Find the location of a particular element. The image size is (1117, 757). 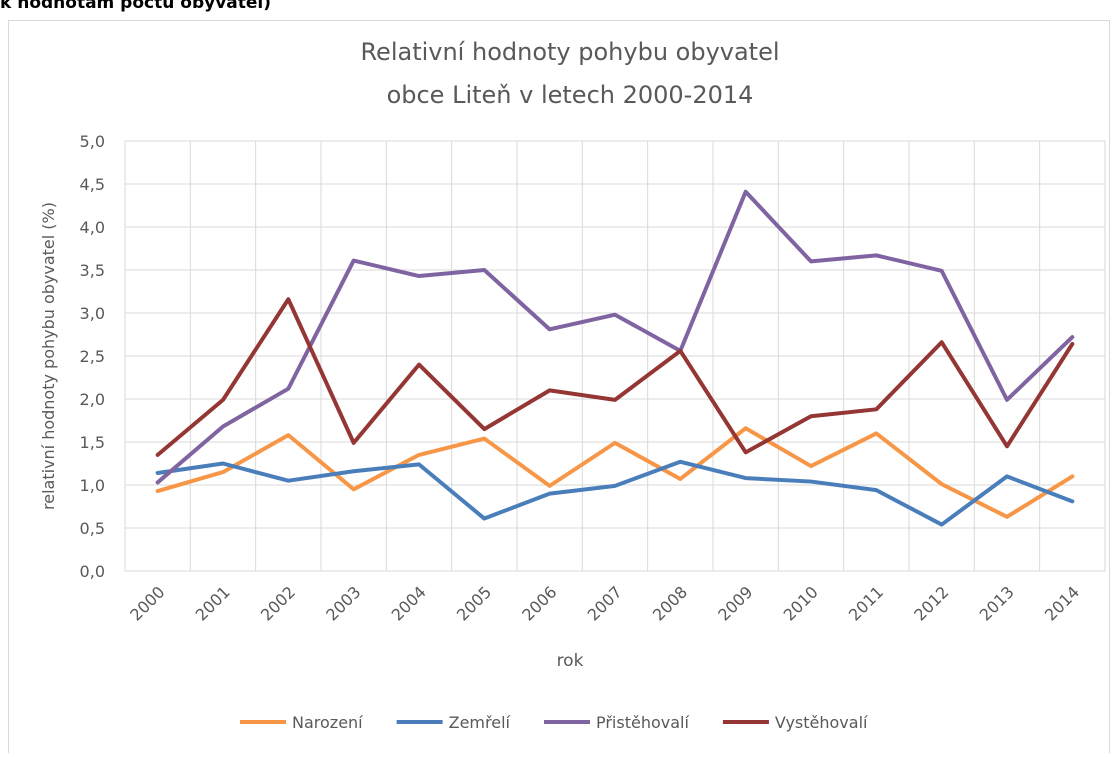

chart-title: obce Liteň v letech 2000-2014 is located at coordinates (570, 95).